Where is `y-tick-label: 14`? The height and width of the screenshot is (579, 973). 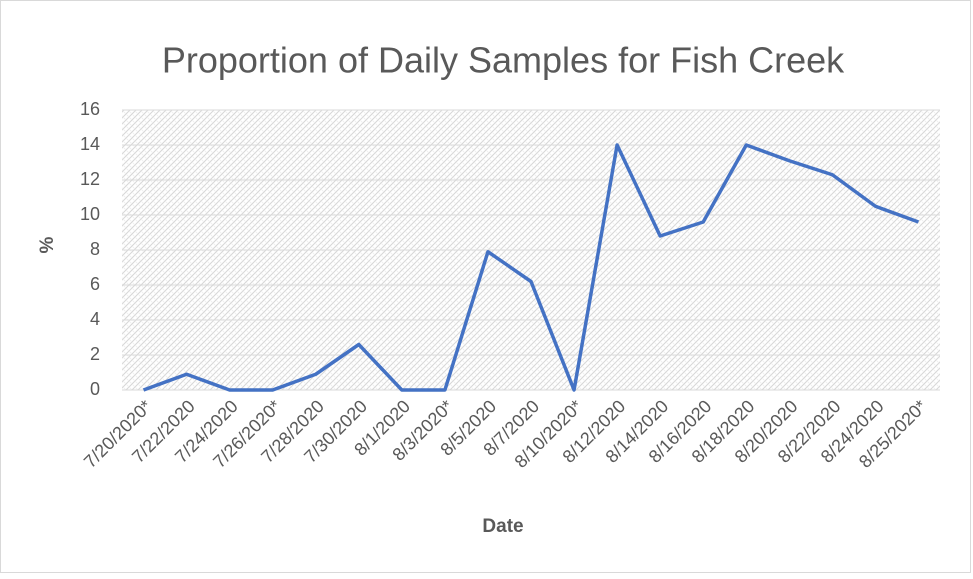 y-tick-label: 14 is located at coordinates (90, 144).